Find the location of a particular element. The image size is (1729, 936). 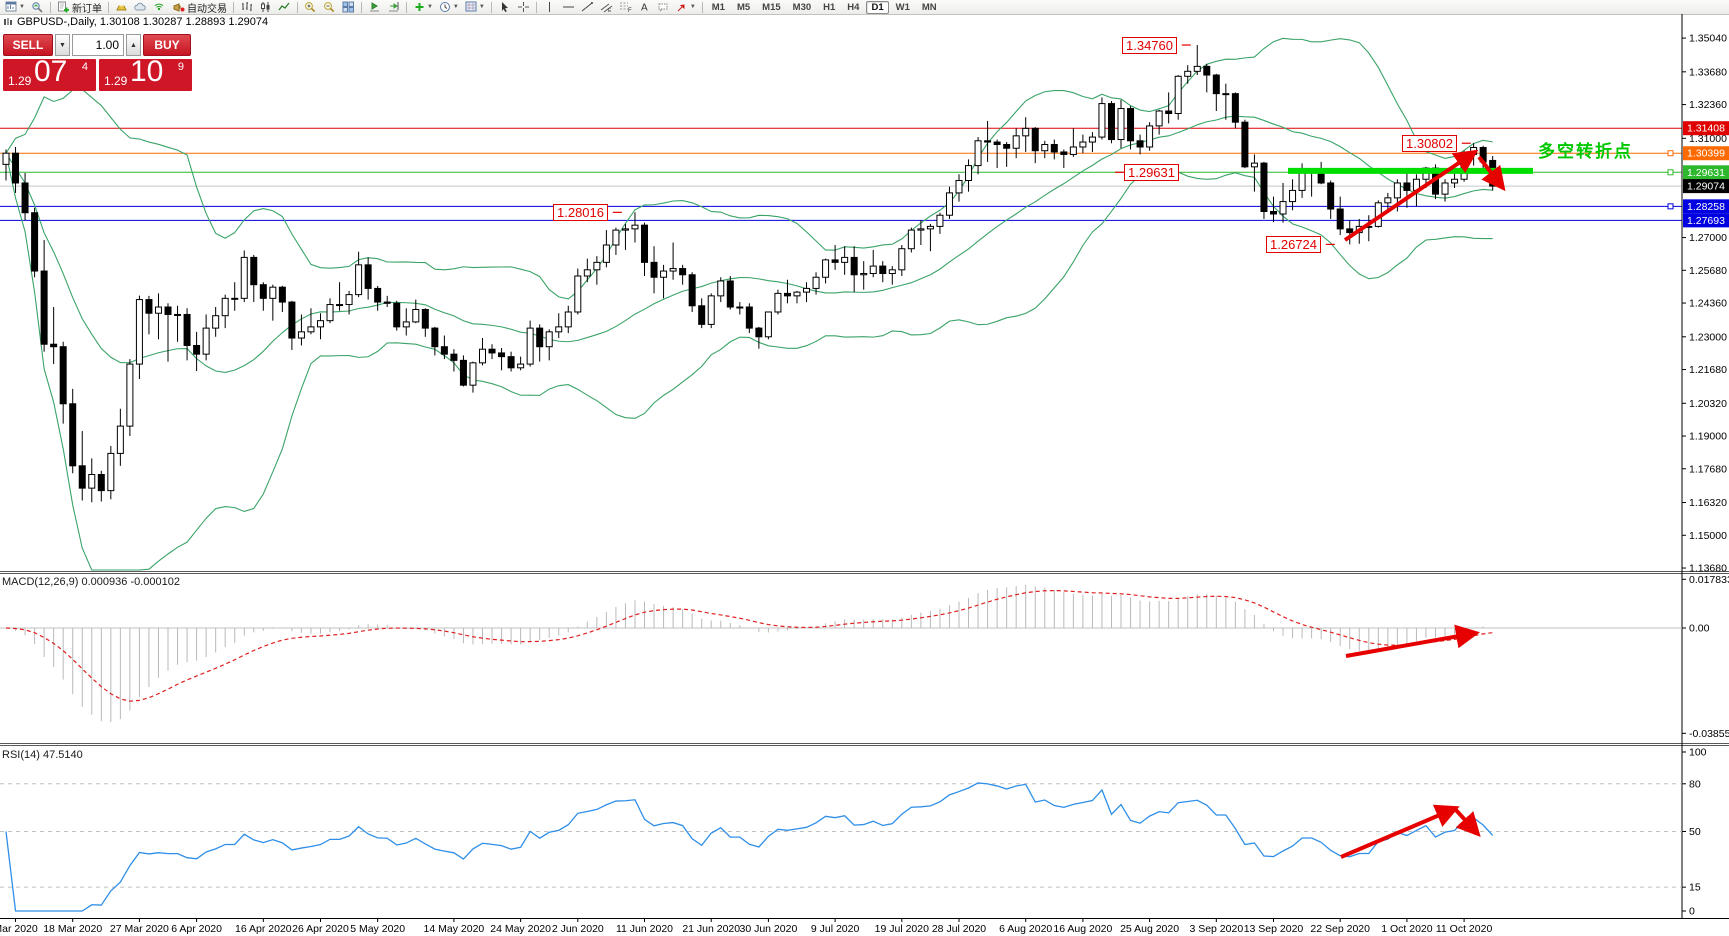

price-annotation-label: 1.28016 is located at coordinates (580, 212).